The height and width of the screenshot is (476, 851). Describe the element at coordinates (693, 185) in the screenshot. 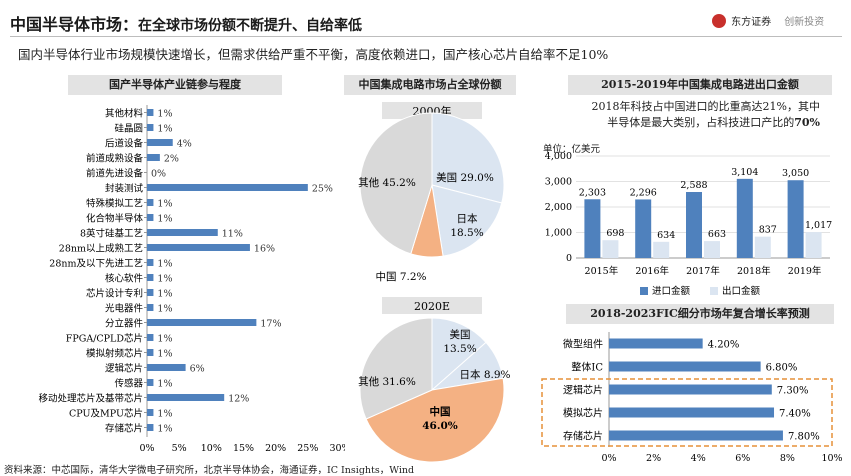

I see `trade-import-label: 2,588` at that location.